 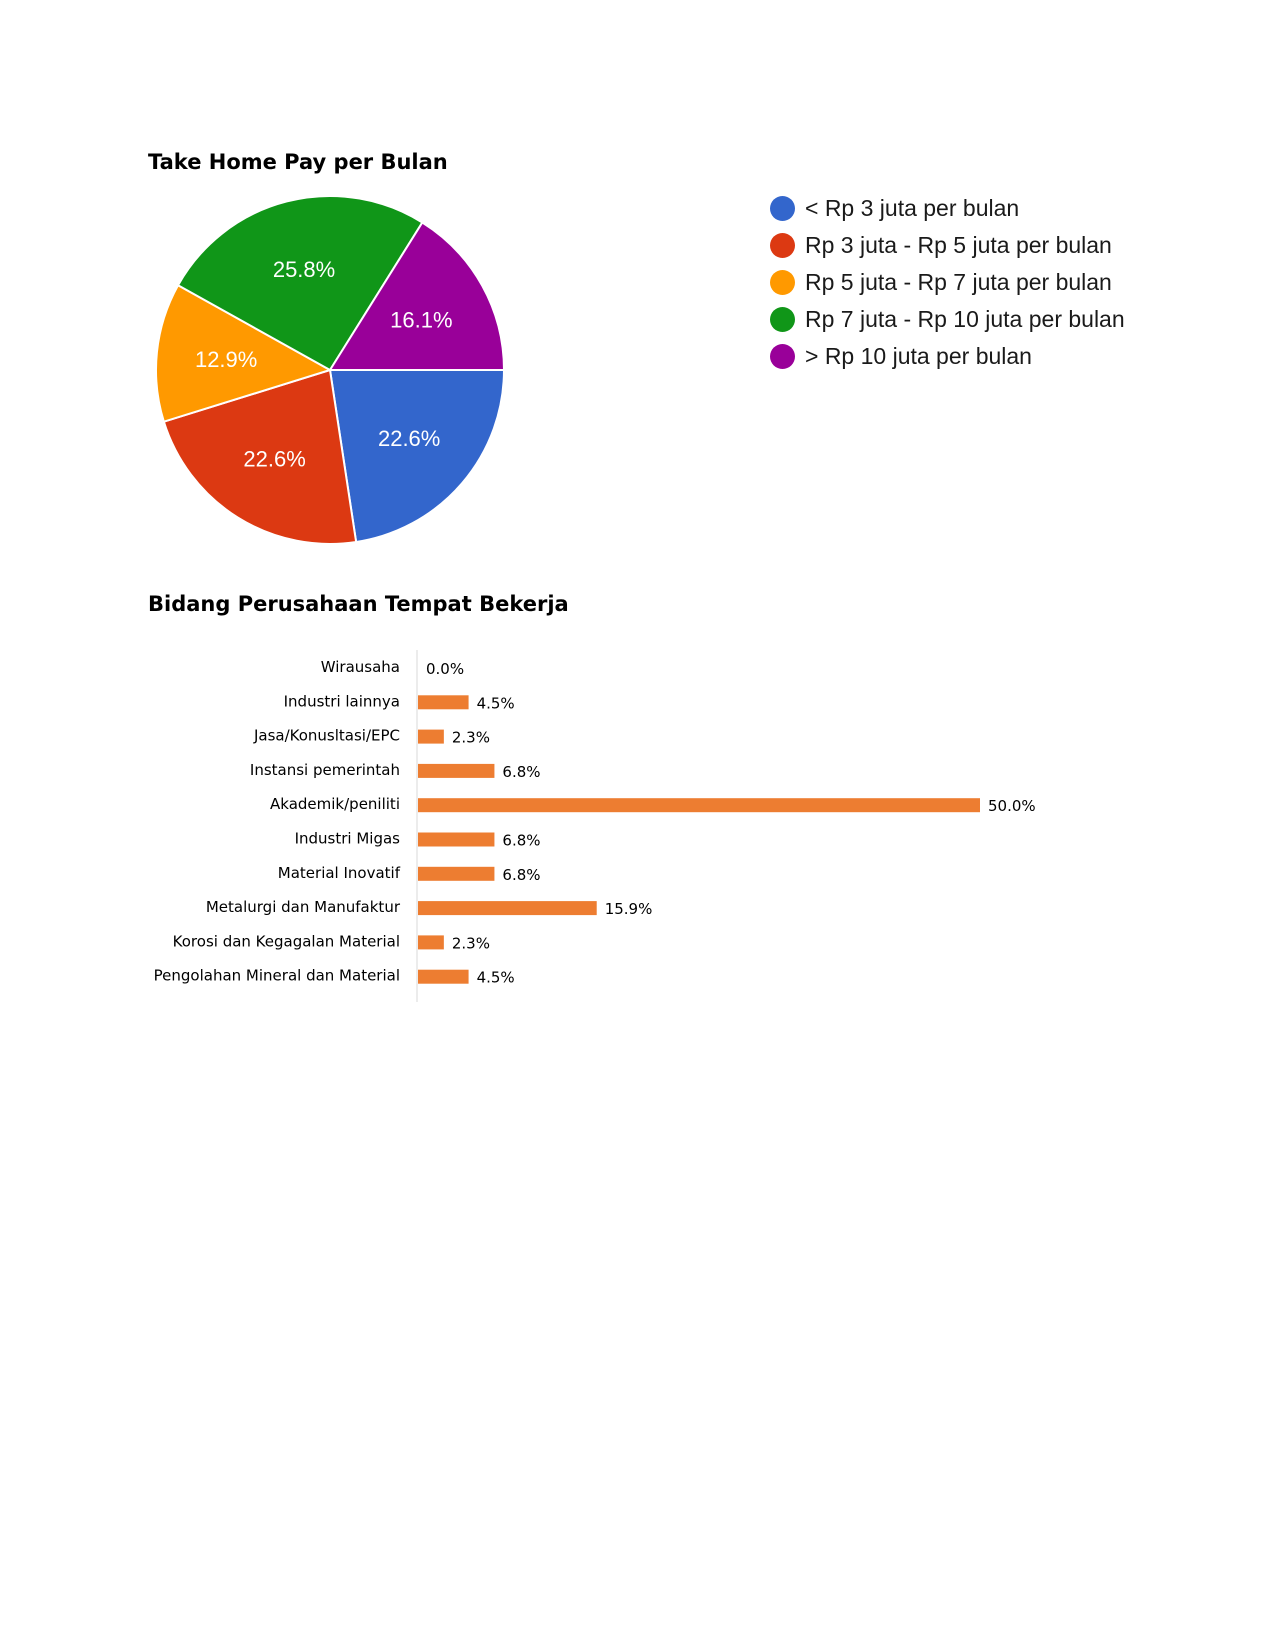 What do you see at coordinates (360, 667) in the screenshot?
I see `bar-category-label: Wirausaha` at bounding box center [360, 667].